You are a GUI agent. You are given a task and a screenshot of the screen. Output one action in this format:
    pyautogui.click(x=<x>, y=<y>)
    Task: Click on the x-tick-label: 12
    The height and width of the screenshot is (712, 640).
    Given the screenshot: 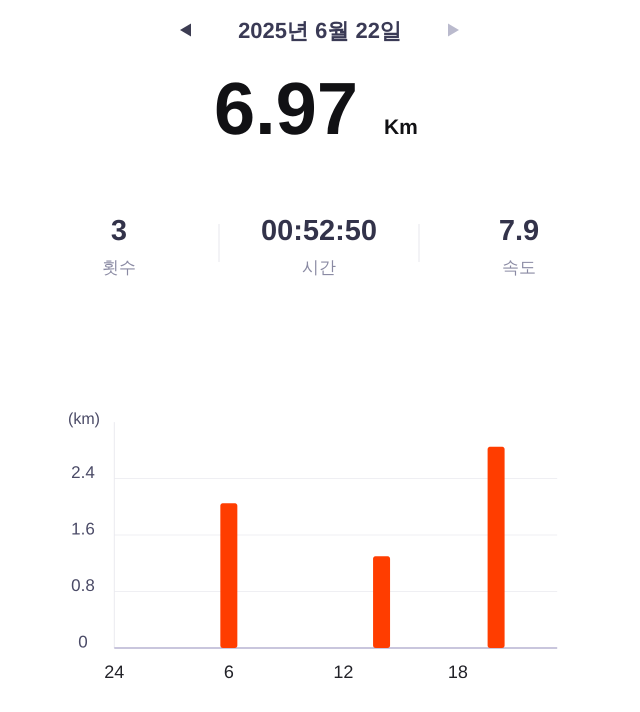 What is the action you would take?
    pyautogui.click(x=343, y=672)
    